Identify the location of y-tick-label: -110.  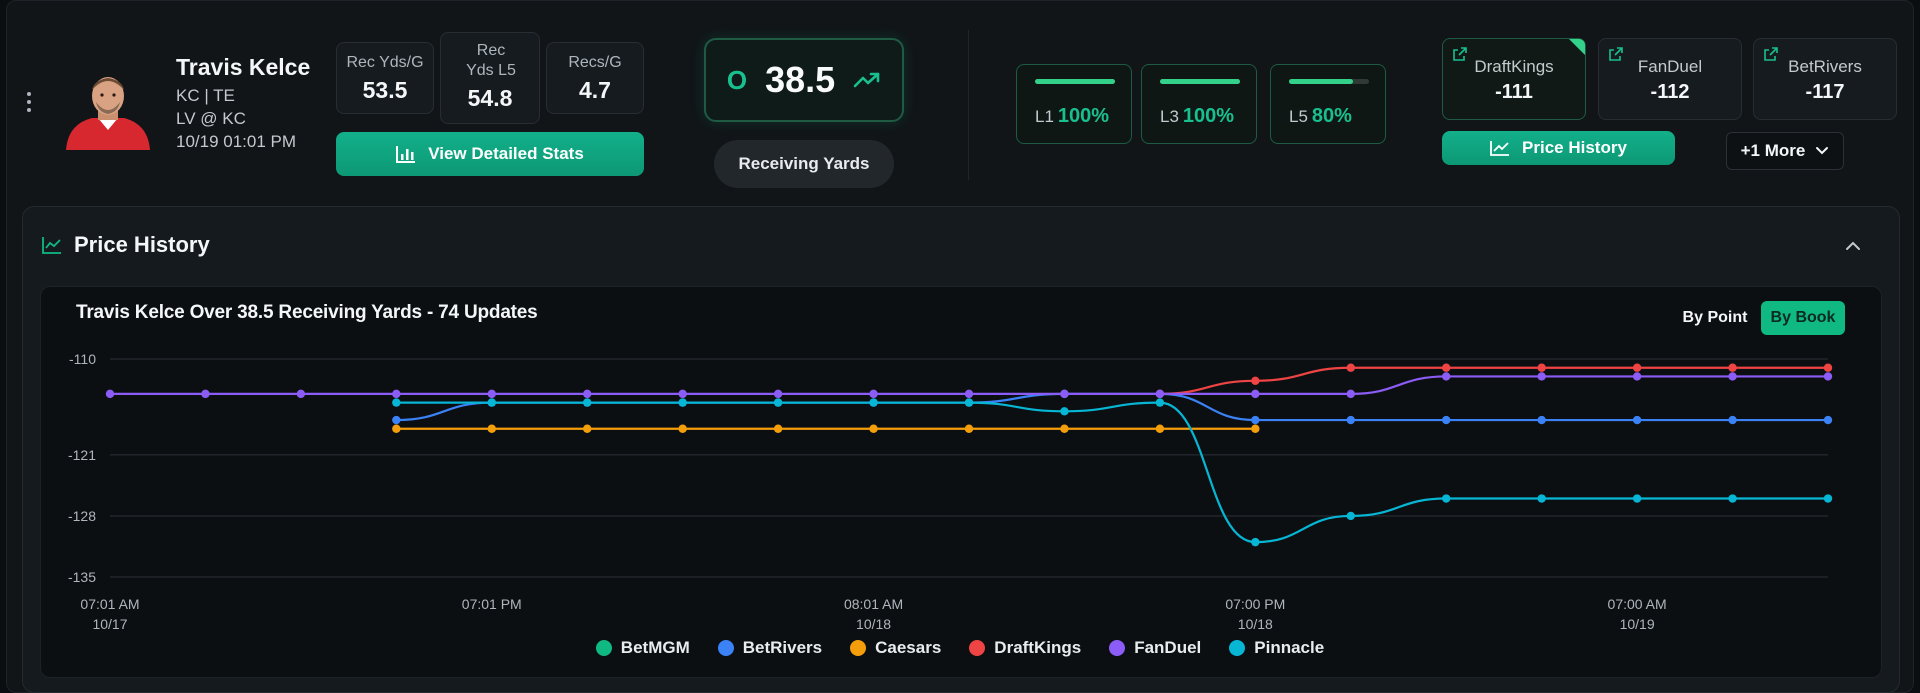
(82, 359).